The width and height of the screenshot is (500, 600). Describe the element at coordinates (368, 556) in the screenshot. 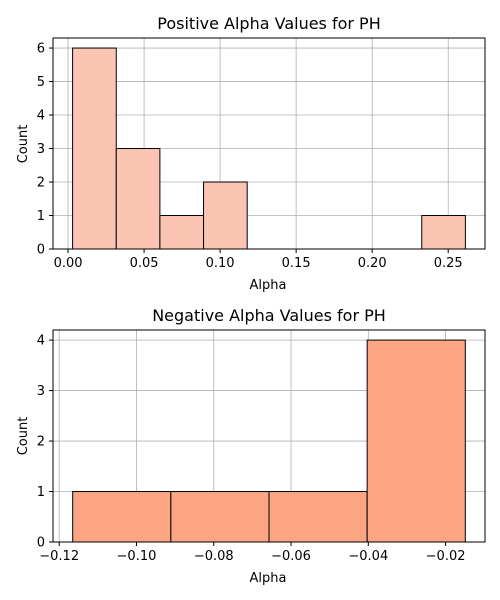

I see `x-tick-label: −0.04` at that location.